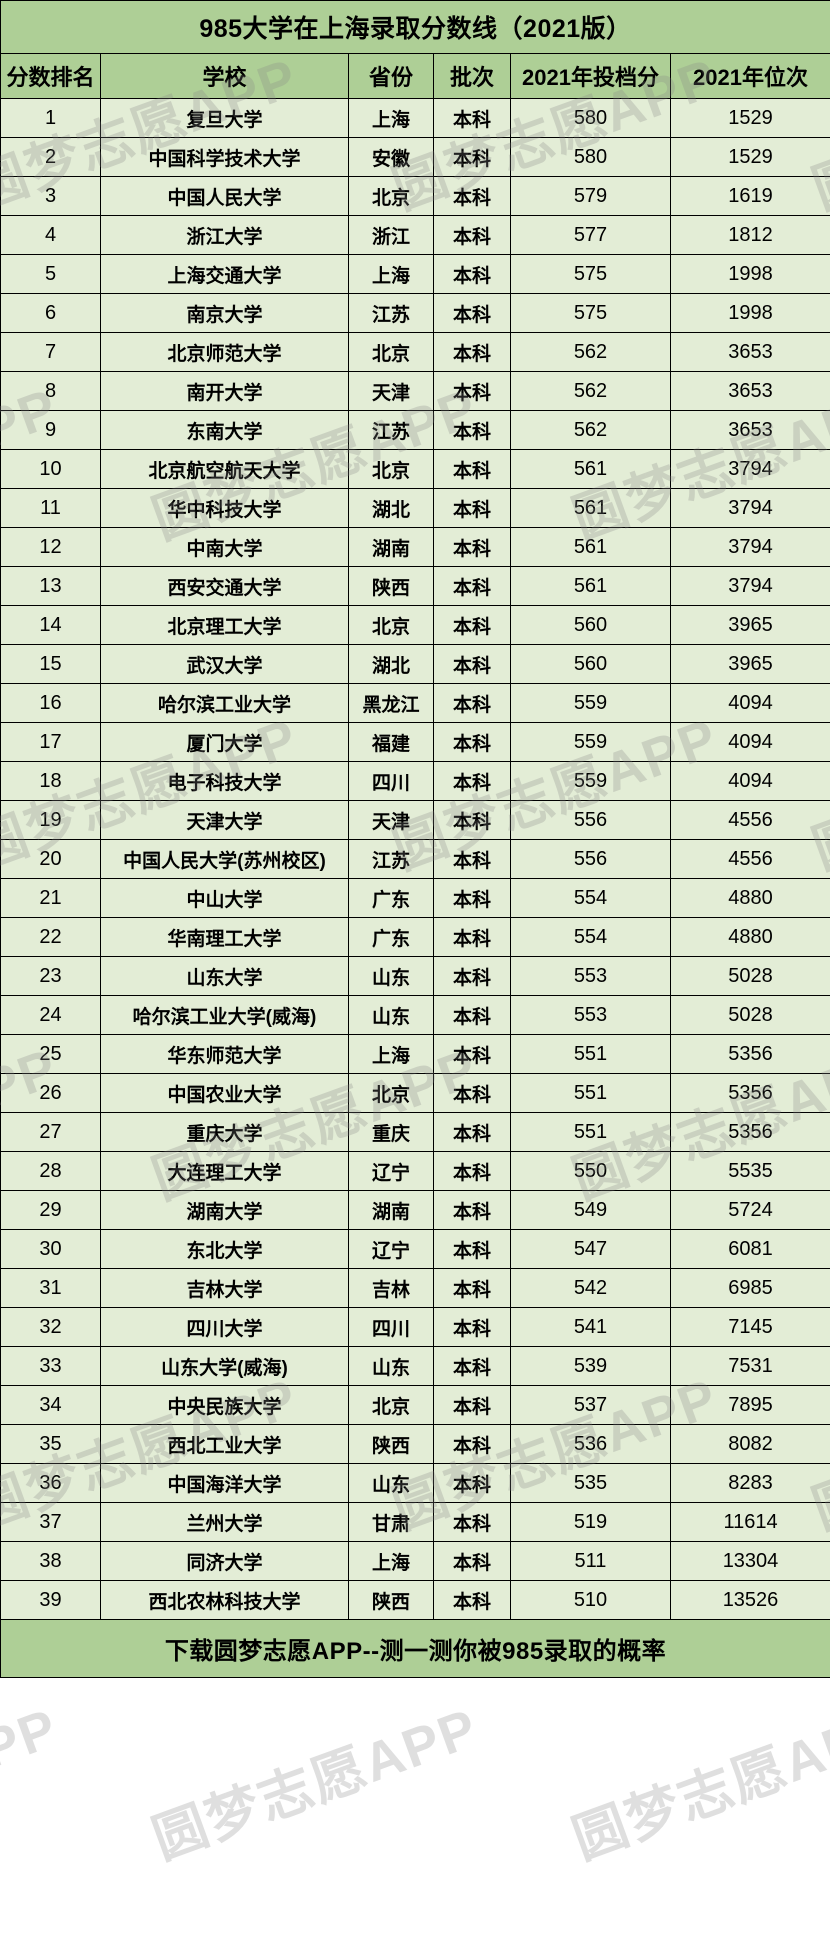 The image size is (830, 1947). I want to click on footer-row: 下载圆梦志愿APP--测一测你被985录取的概率, so click(415, 1648).